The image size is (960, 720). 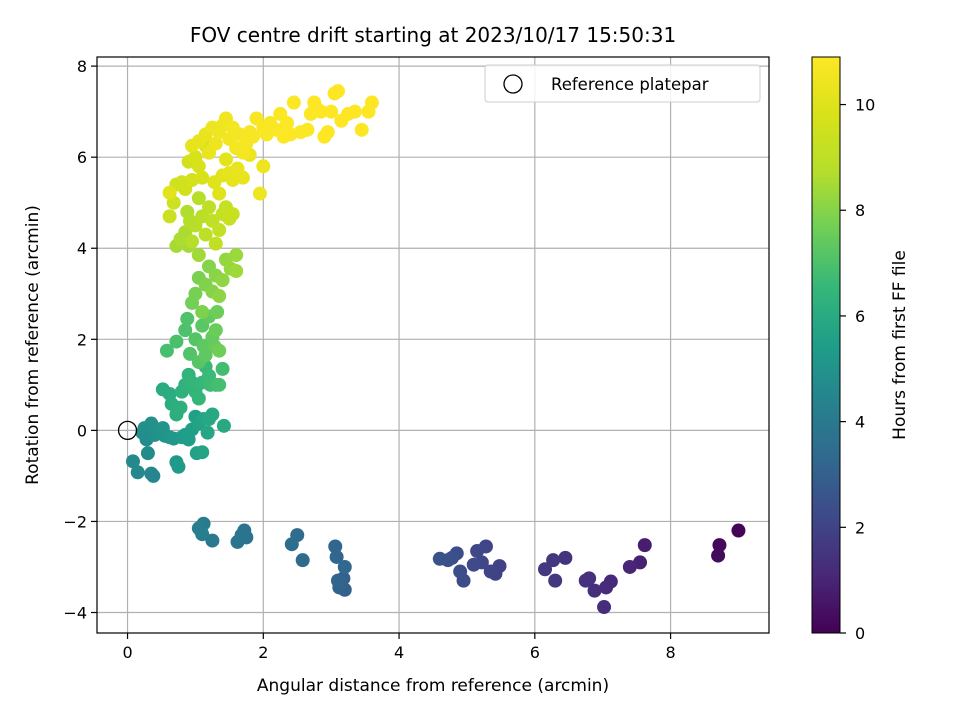 What do you see at coordinates (75, 521) in the screenshot?
I see `y-tick-label: −2` at bounding box center [75, 521].